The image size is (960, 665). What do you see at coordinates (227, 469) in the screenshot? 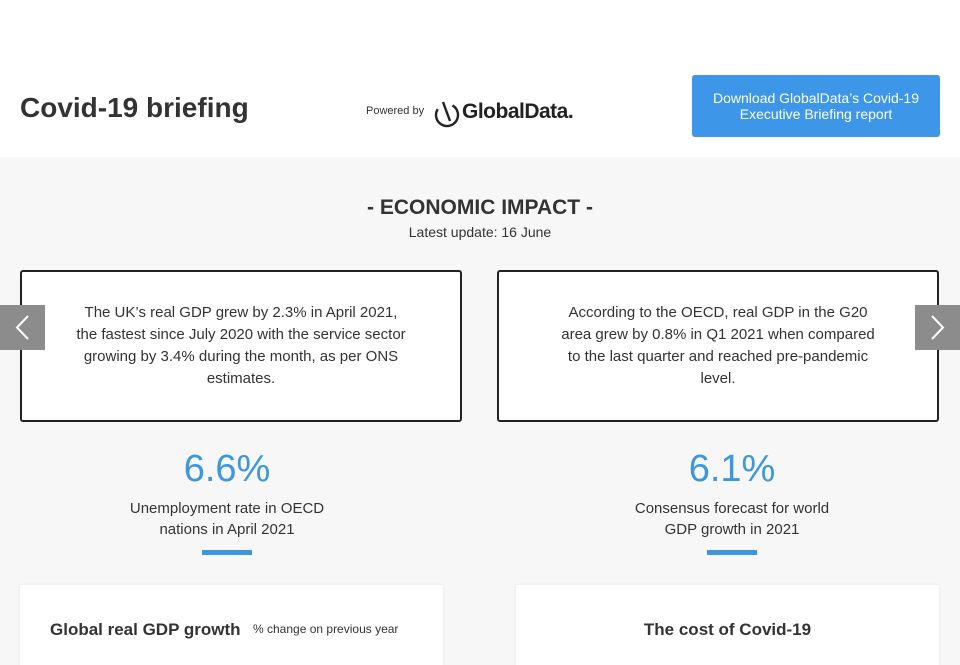
I see `stat-value: 6.6%` at bounding box center [227, 469].